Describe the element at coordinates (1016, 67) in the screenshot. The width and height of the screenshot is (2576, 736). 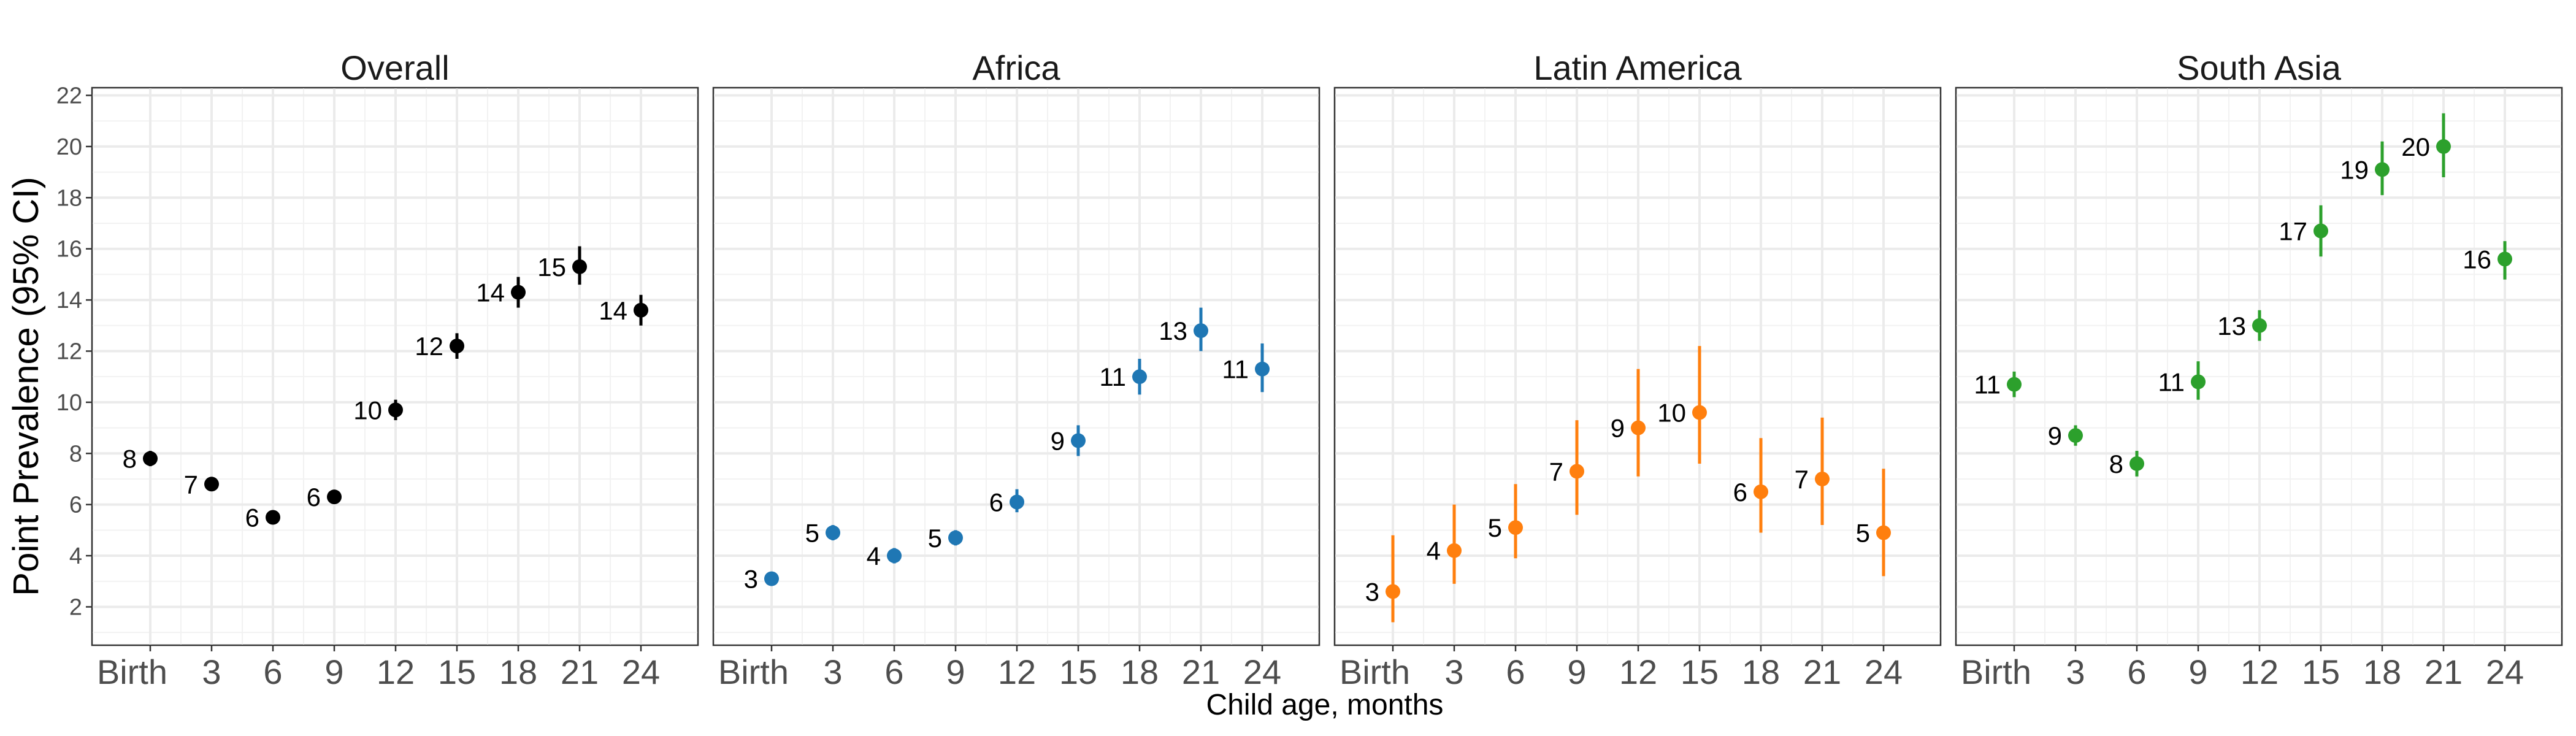
I see `facet-title: Africa` at that location.